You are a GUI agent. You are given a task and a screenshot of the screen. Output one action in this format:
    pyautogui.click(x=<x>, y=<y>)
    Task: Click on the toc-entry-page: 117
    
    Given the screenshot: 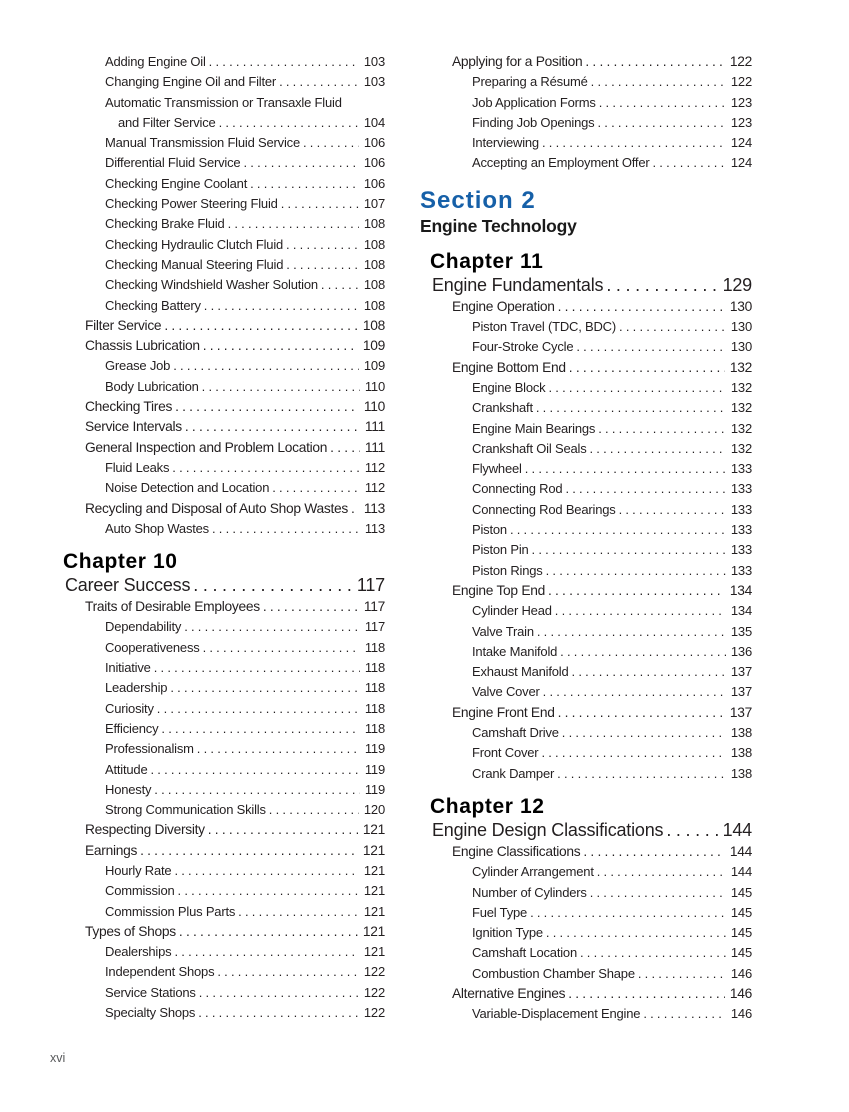 What is the action you would take?
    pyautogui.click(x=374, y=627)
    